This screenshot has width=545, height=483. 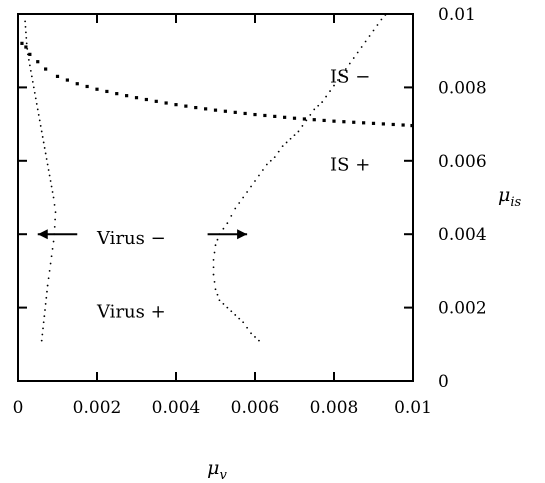 What do you see at coordinates (255, 408) in the screenshot?
I see `x-tick-label: 0.006` at bounding box center [255, 408].